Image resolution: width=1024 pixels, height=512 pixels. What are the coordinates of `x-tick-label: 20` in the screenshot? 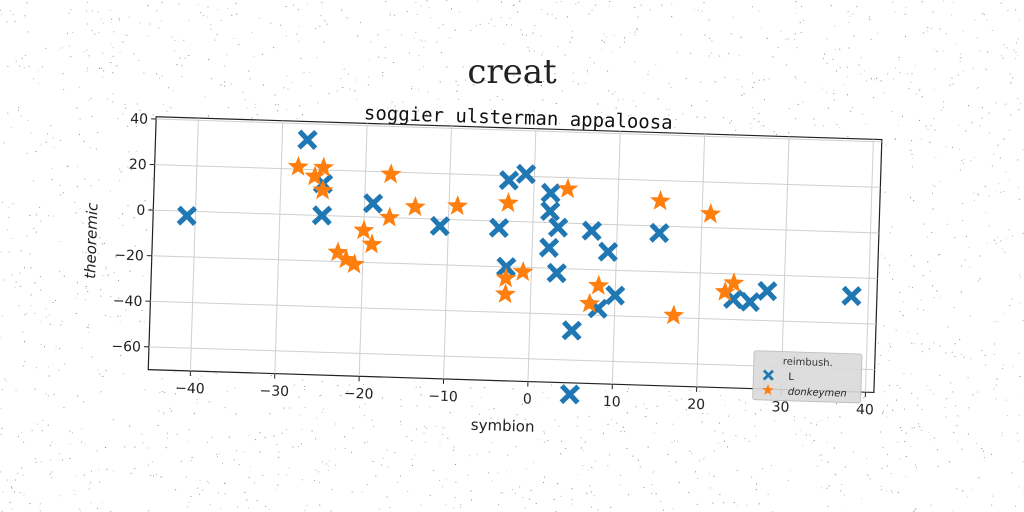 It's located at (696, 405).